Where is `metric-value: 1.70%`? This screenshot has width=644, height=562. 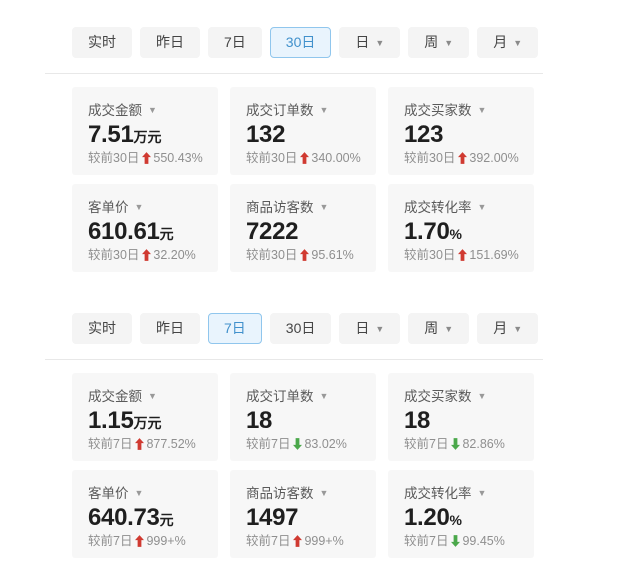
metric-value: 1.70% is located at coordinates (433, 232).